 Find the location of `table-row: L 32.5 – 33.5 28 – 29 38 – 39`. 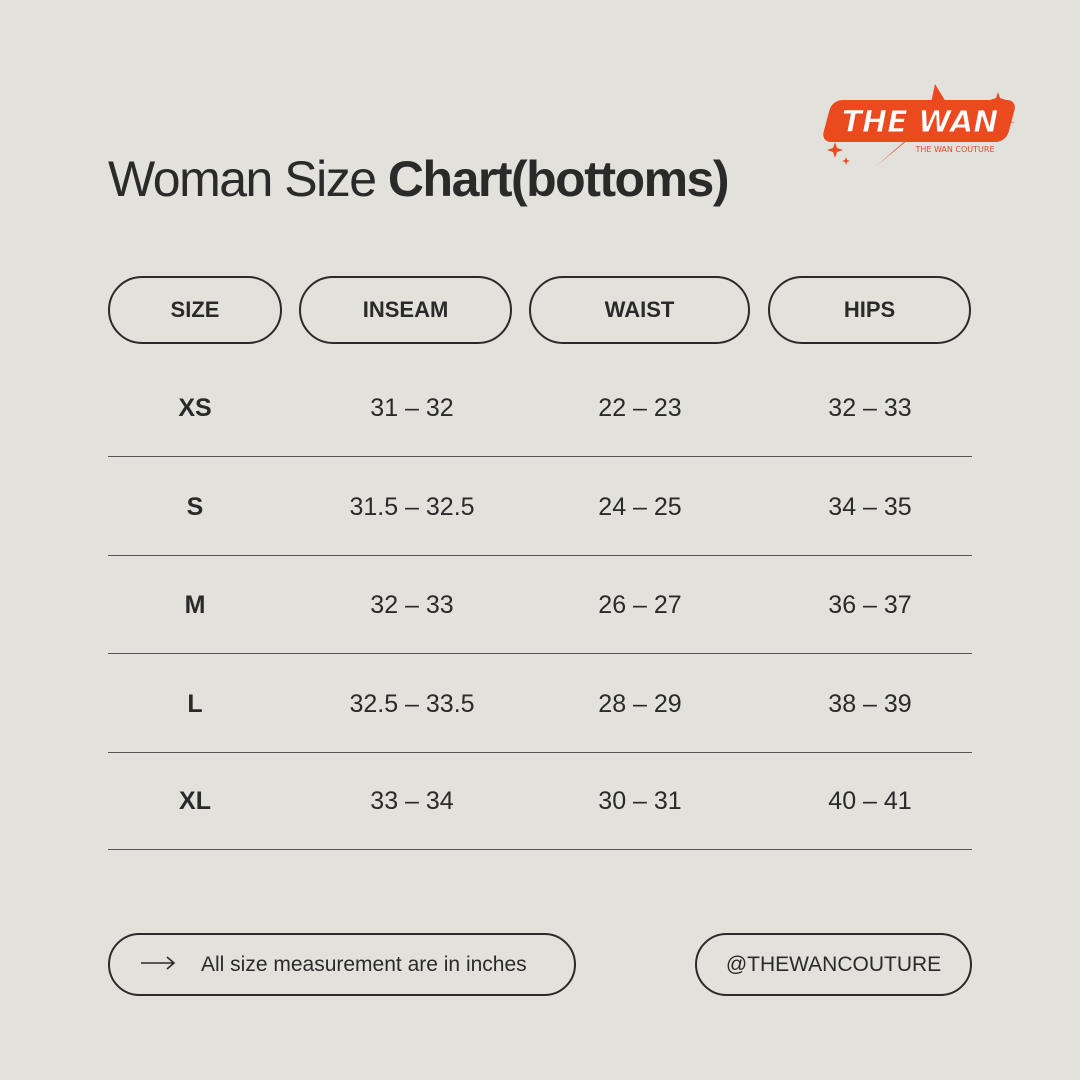

table-row: L 32.5 – 33.5 28 – 29 38 – 39 is located at coordinates (540, 704).